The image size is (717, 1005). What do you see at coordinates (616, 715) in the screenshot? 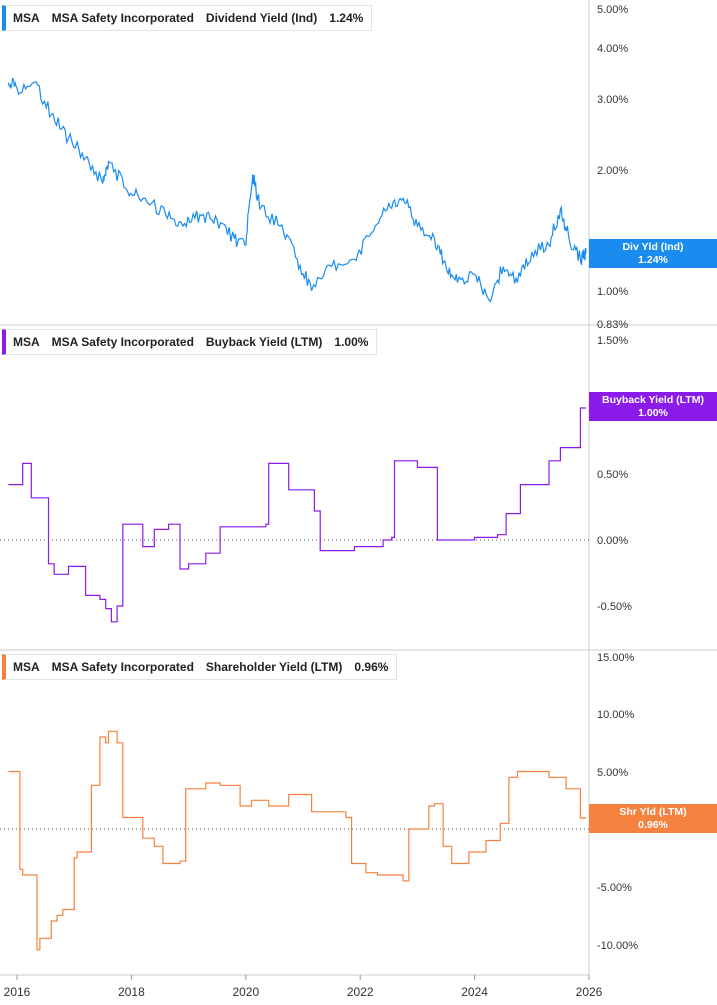
I see `y-tick-label: 10.00%` at bounding box center [616, 715].